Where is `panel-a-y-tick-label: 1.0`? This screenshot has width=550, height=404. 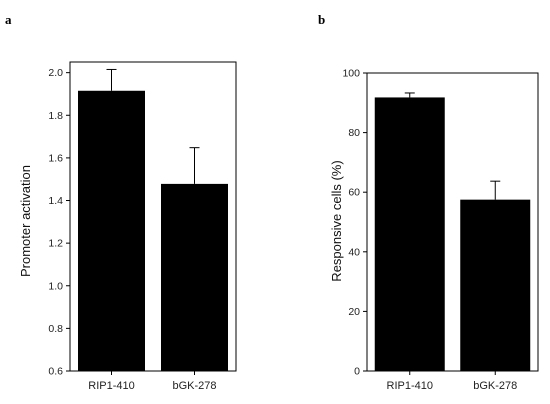
panel-a-y-tick-label: 1.0 is located at coordinates (55, 286).